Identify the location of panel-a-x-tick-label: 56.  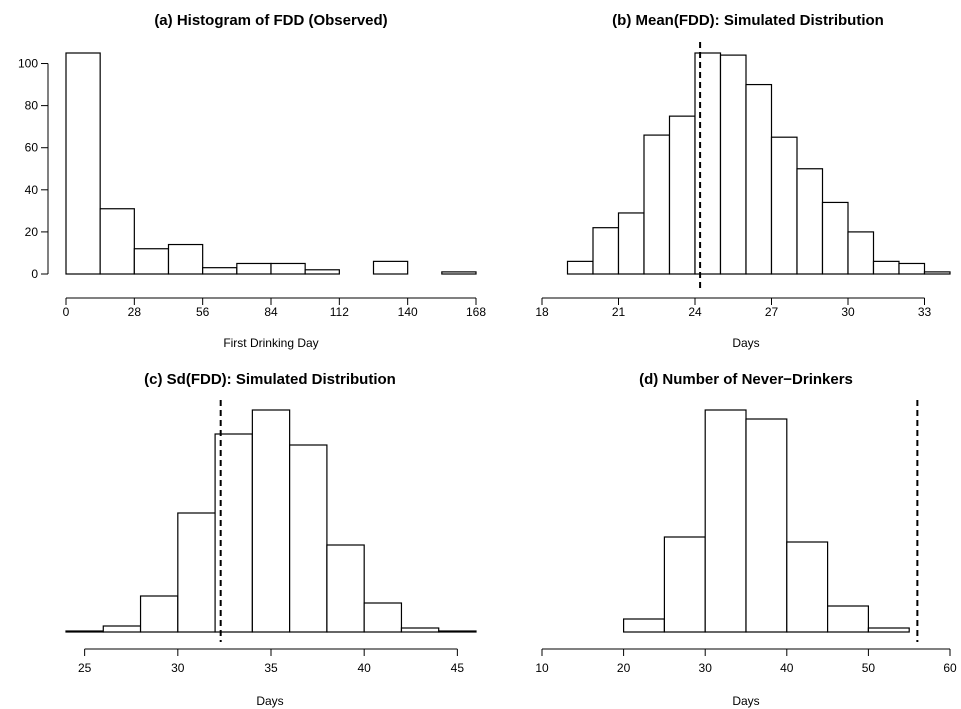
(203, 312).